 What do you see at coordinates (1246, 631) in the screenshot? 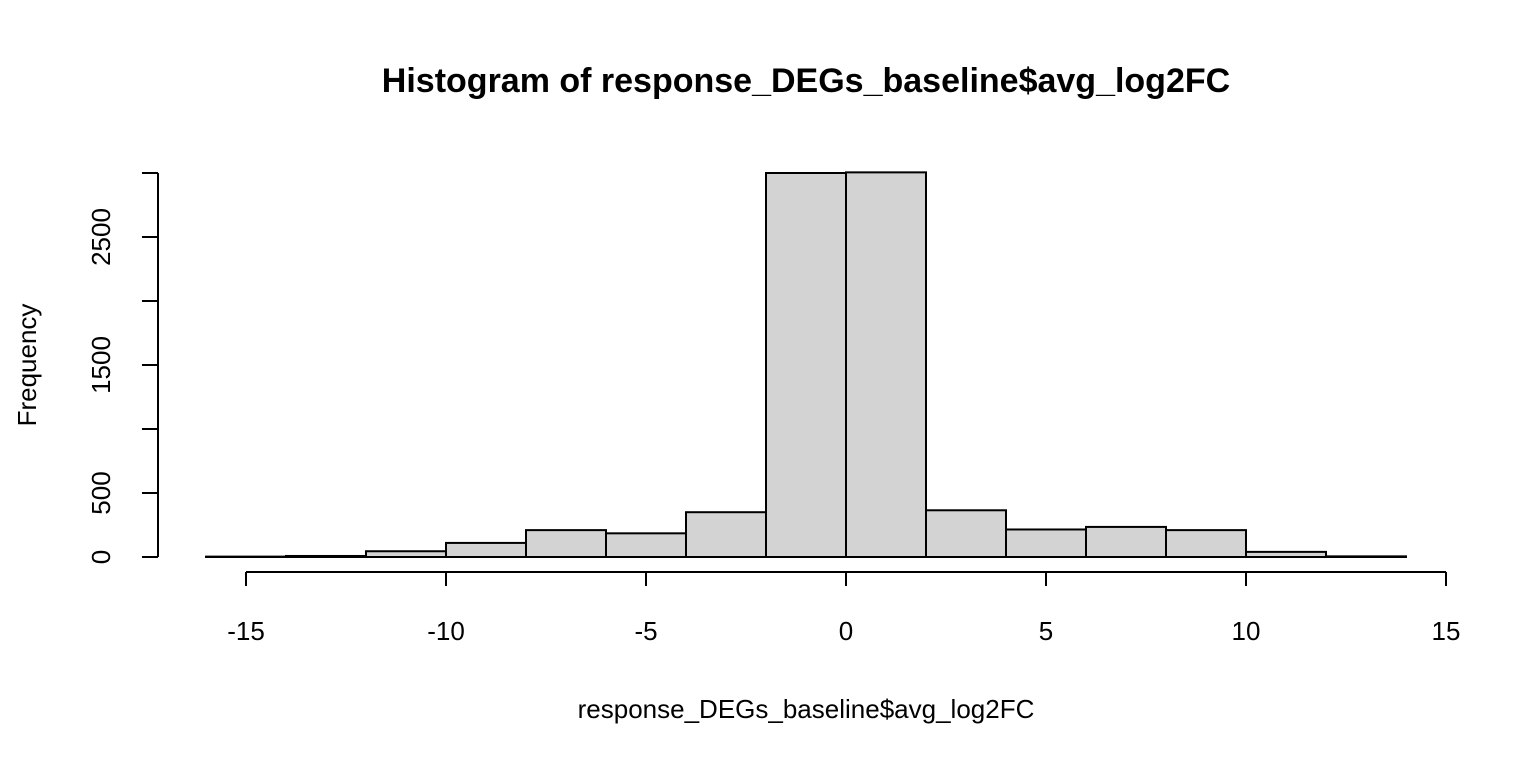
I see `x-tick-label: 10` at bounding box center [1246, 631].